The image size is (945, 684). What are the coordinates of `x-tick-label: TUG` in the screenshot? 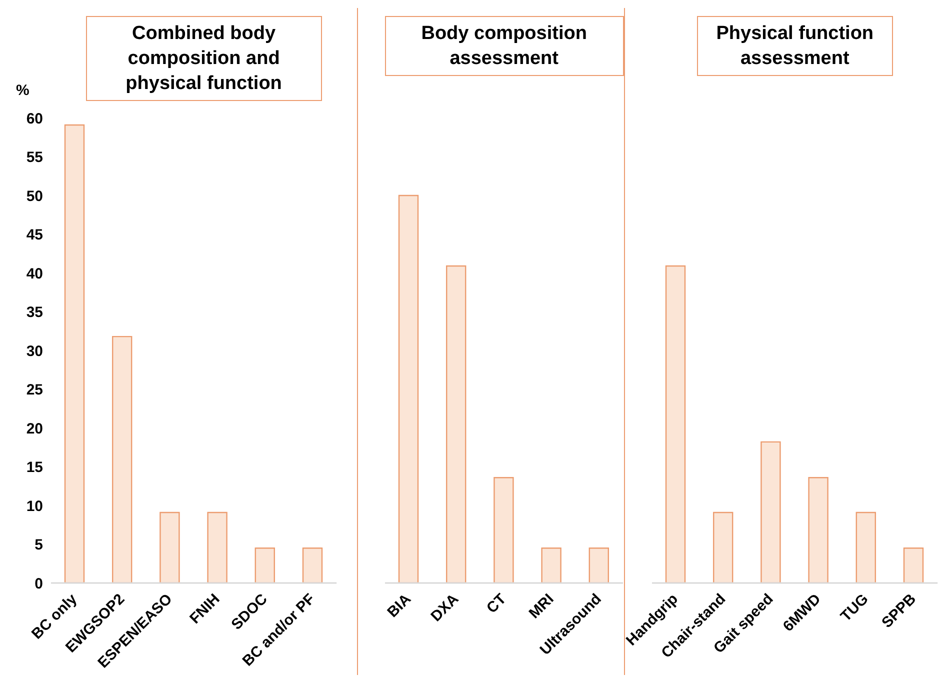 It's located at (854, 608).